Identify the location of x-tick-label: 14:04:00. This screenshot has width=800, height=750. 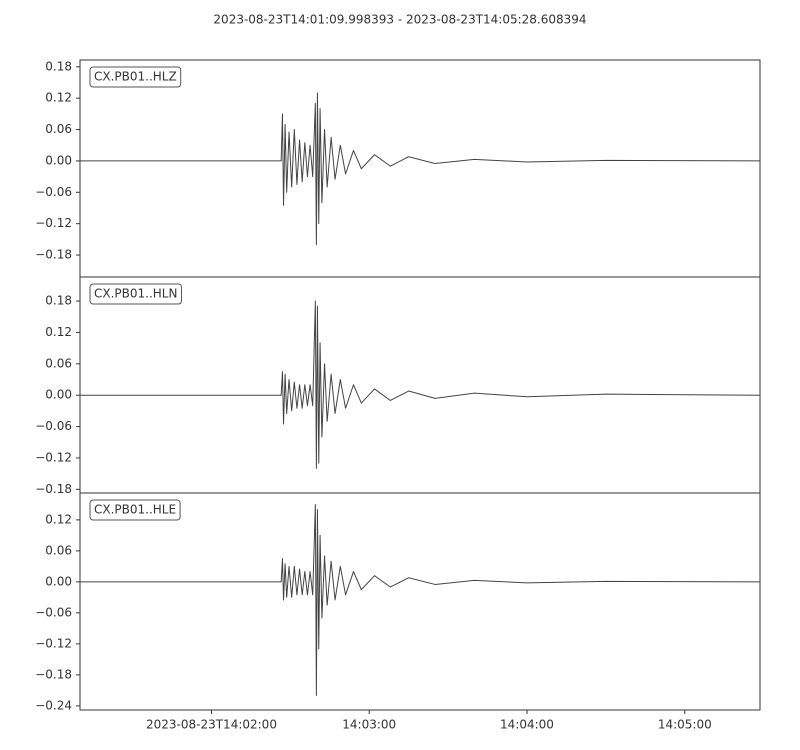
(527, 725).